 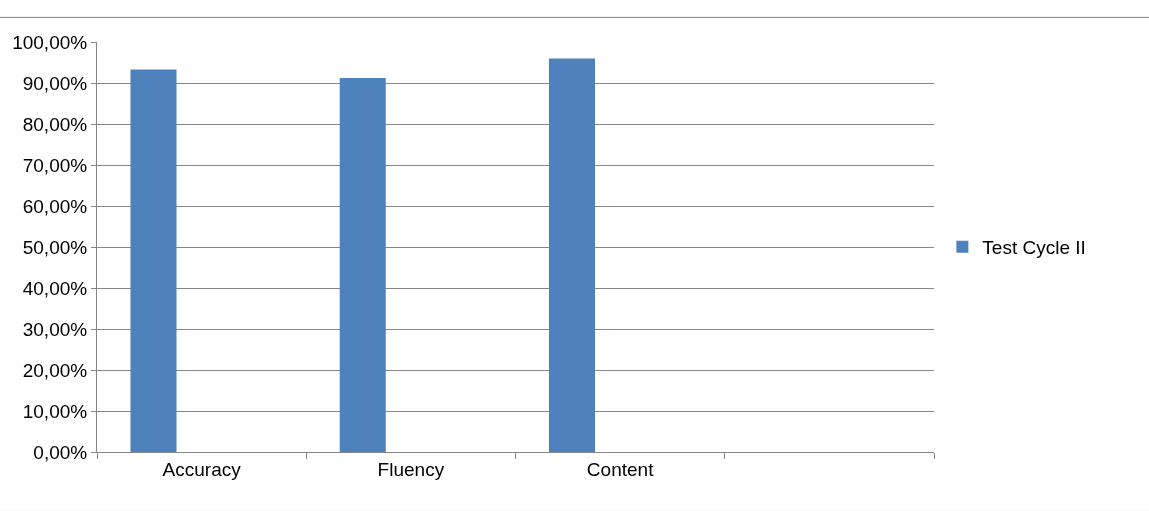 What do you see at coordinates (1034, 248) in the screenshot?
I see `legend-label: Test Cycle II` at bounding box center [1034, 248].